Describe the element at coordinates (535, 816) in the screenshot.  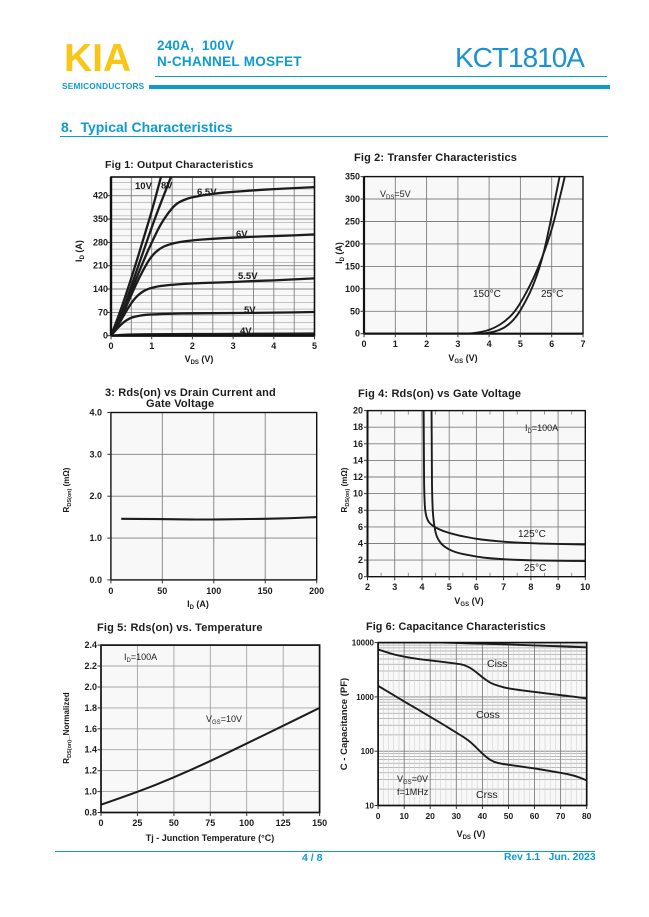
I see `svg-text: 60` at that location.